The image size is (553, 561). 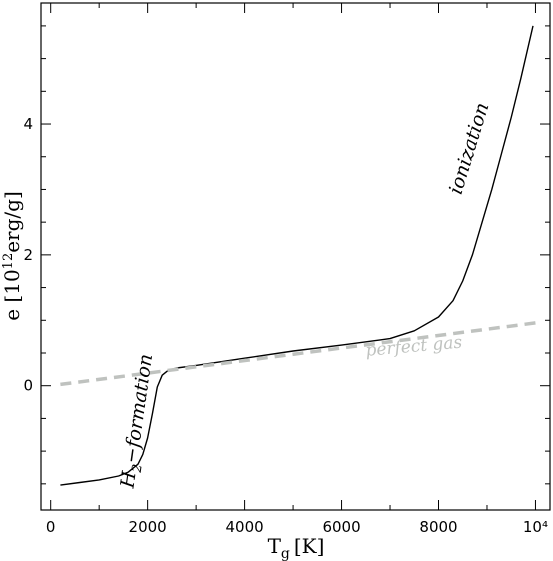 I want to click on x-tick-label: 8000, so click(x=438, y=527).